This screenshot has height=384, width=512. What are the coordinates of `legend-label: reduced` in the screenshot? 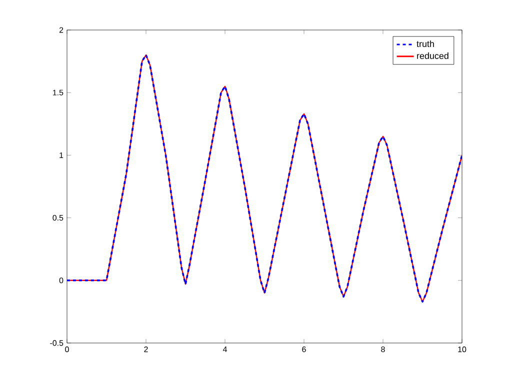 It's located at (432, 56).